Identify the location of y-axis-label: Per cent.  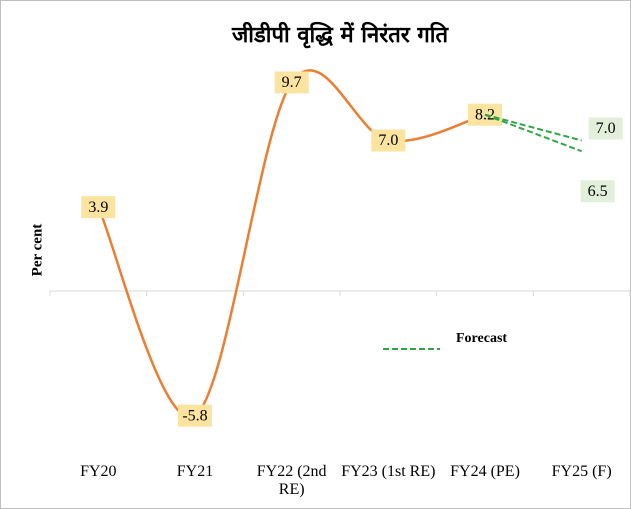
(37, 250).